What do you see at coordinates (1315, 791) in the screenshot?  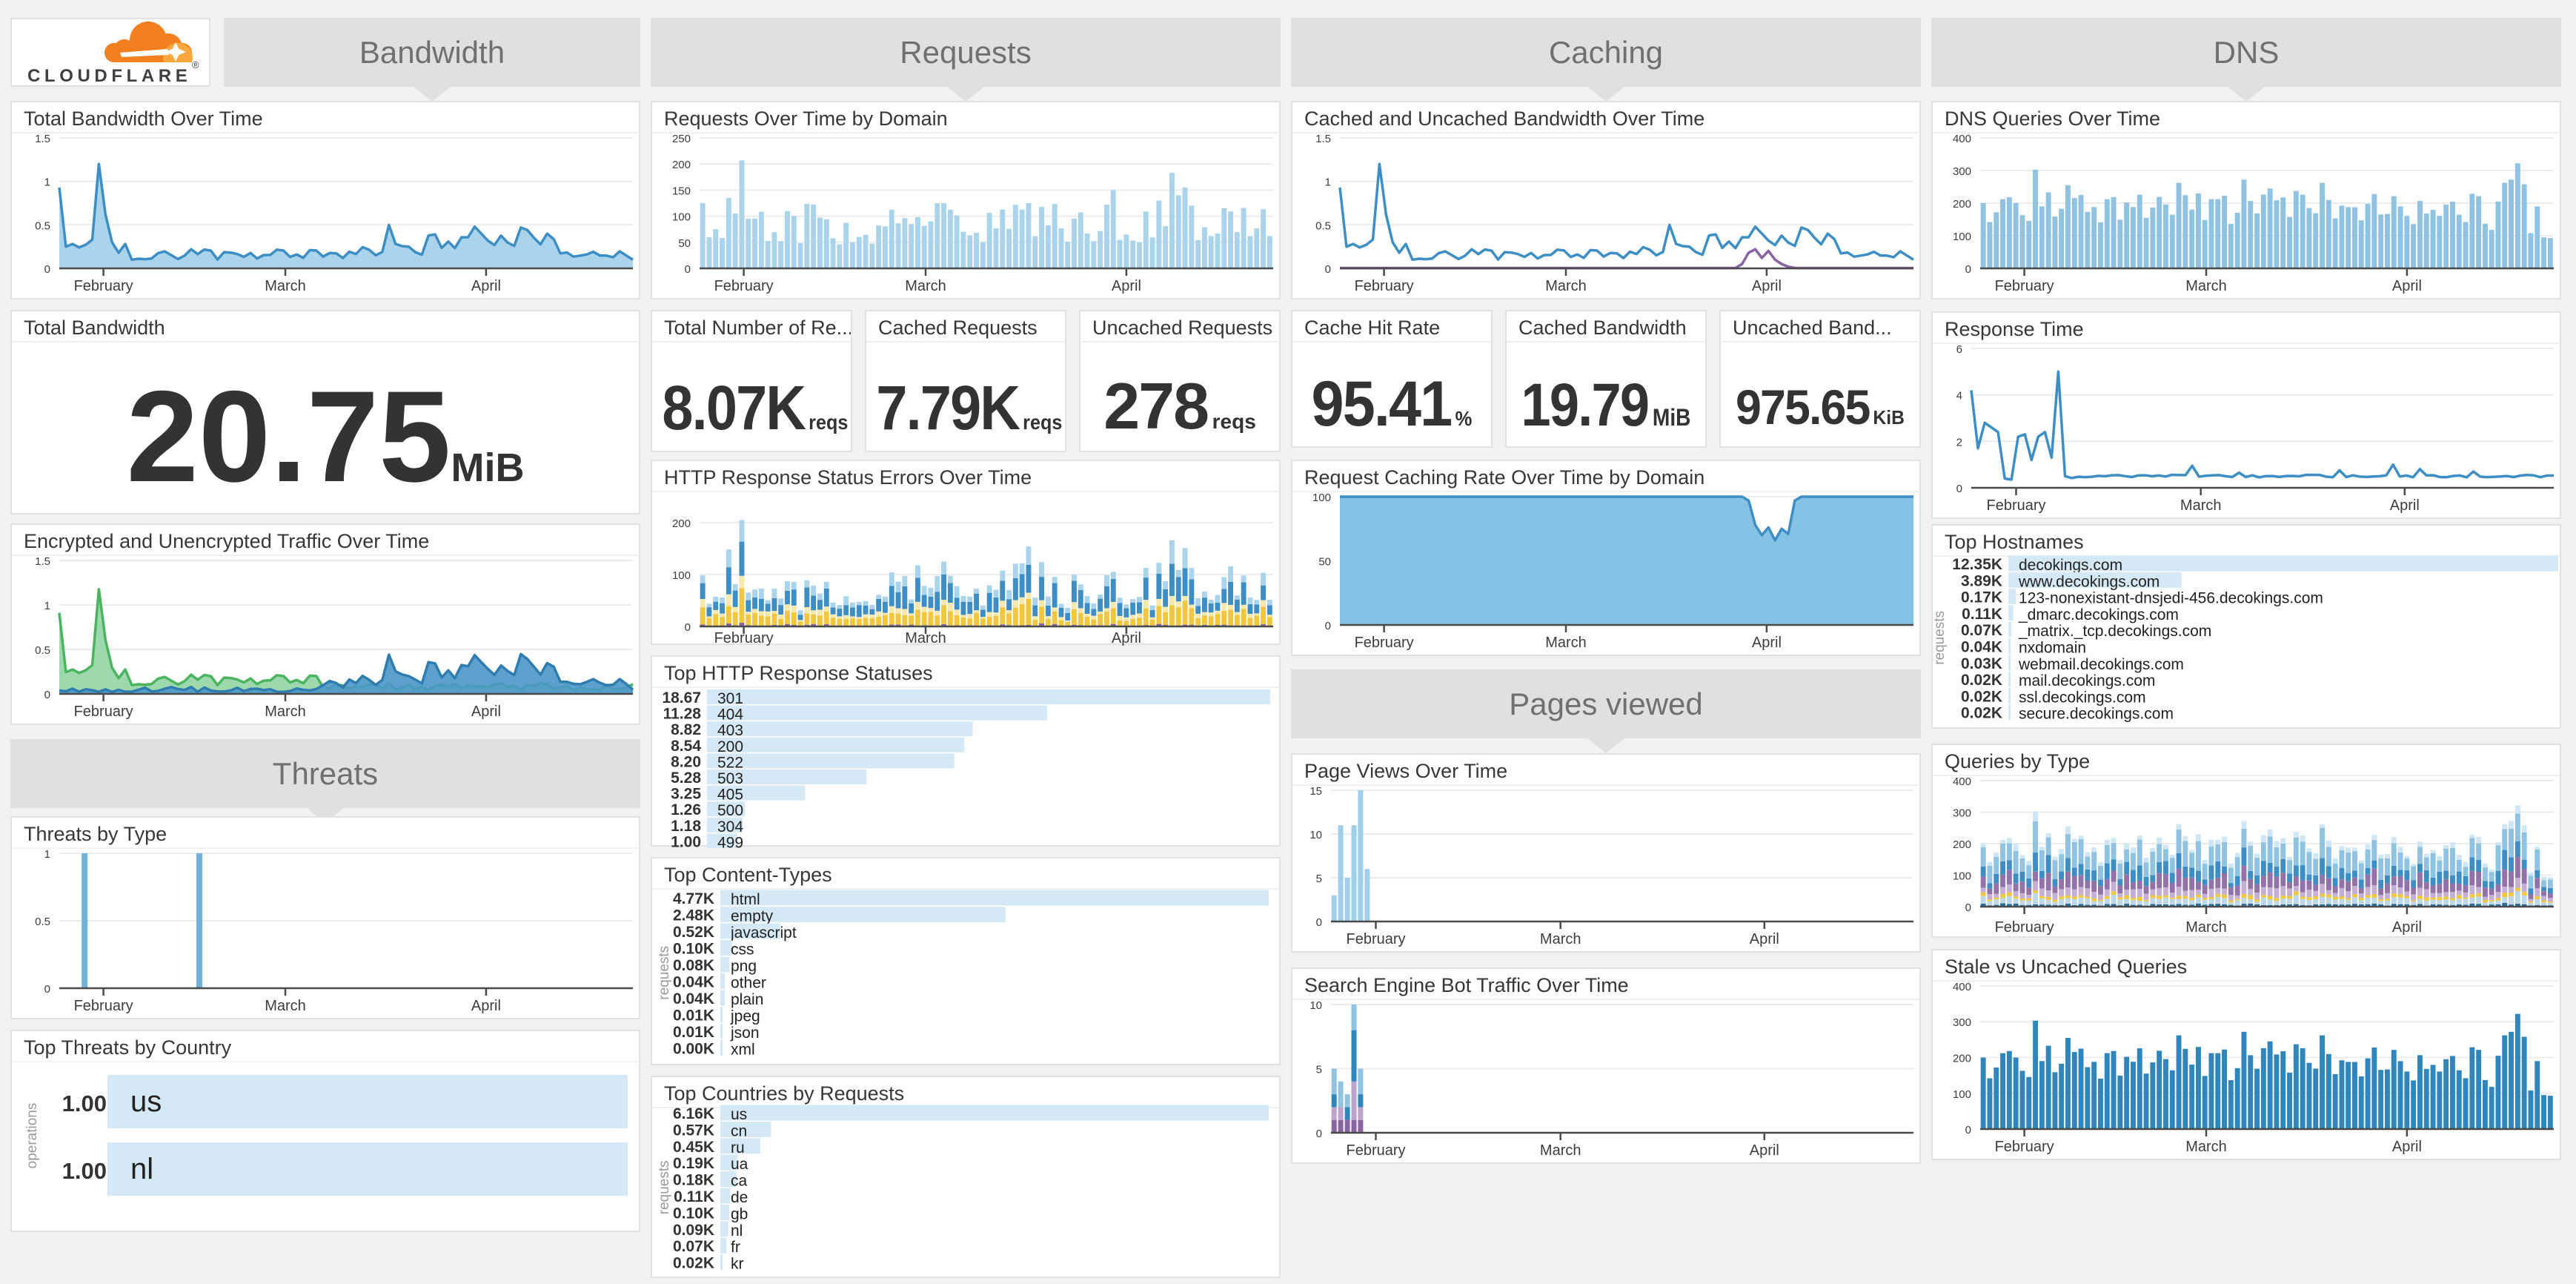 I see `svg-text: 15` at bounding box center [1315, 791].